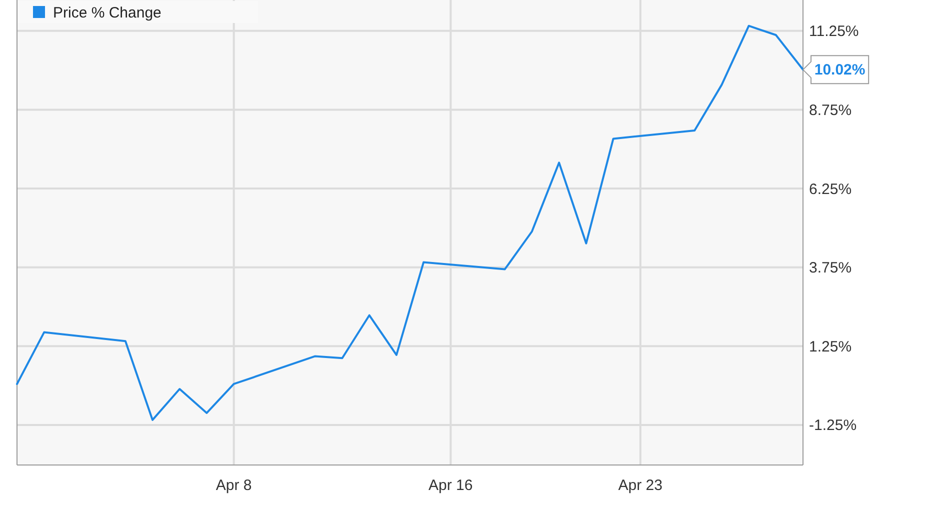  What do you see at coordinates (830, 268) in the screenshot?
I see `y-tick-label: 3.75%` at bounding box center [830, 268].